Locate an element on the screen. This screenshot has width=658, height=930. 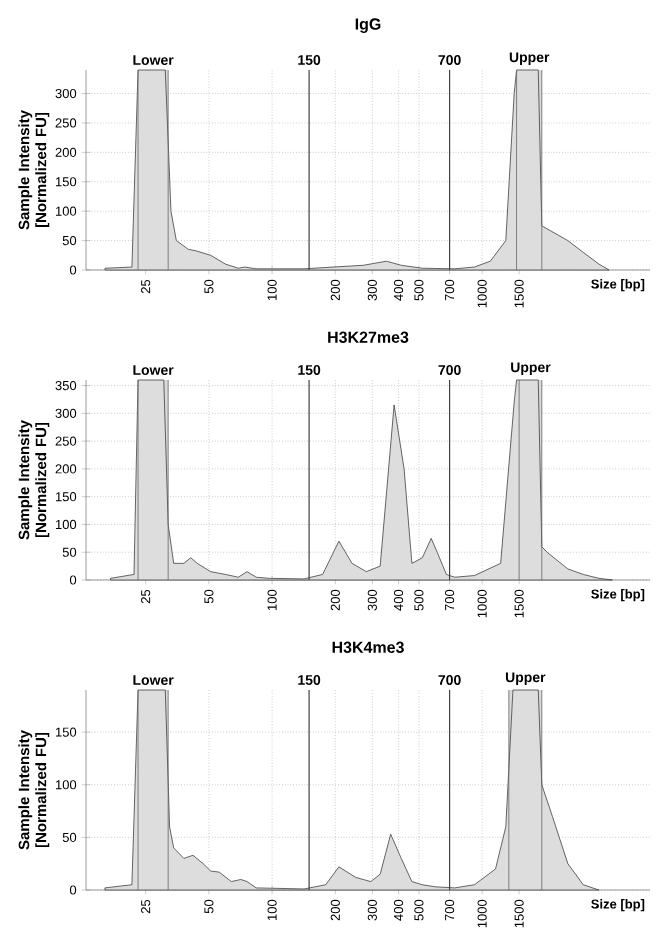
chart-title: H3K27me3 is located at coordinates (368, 337).